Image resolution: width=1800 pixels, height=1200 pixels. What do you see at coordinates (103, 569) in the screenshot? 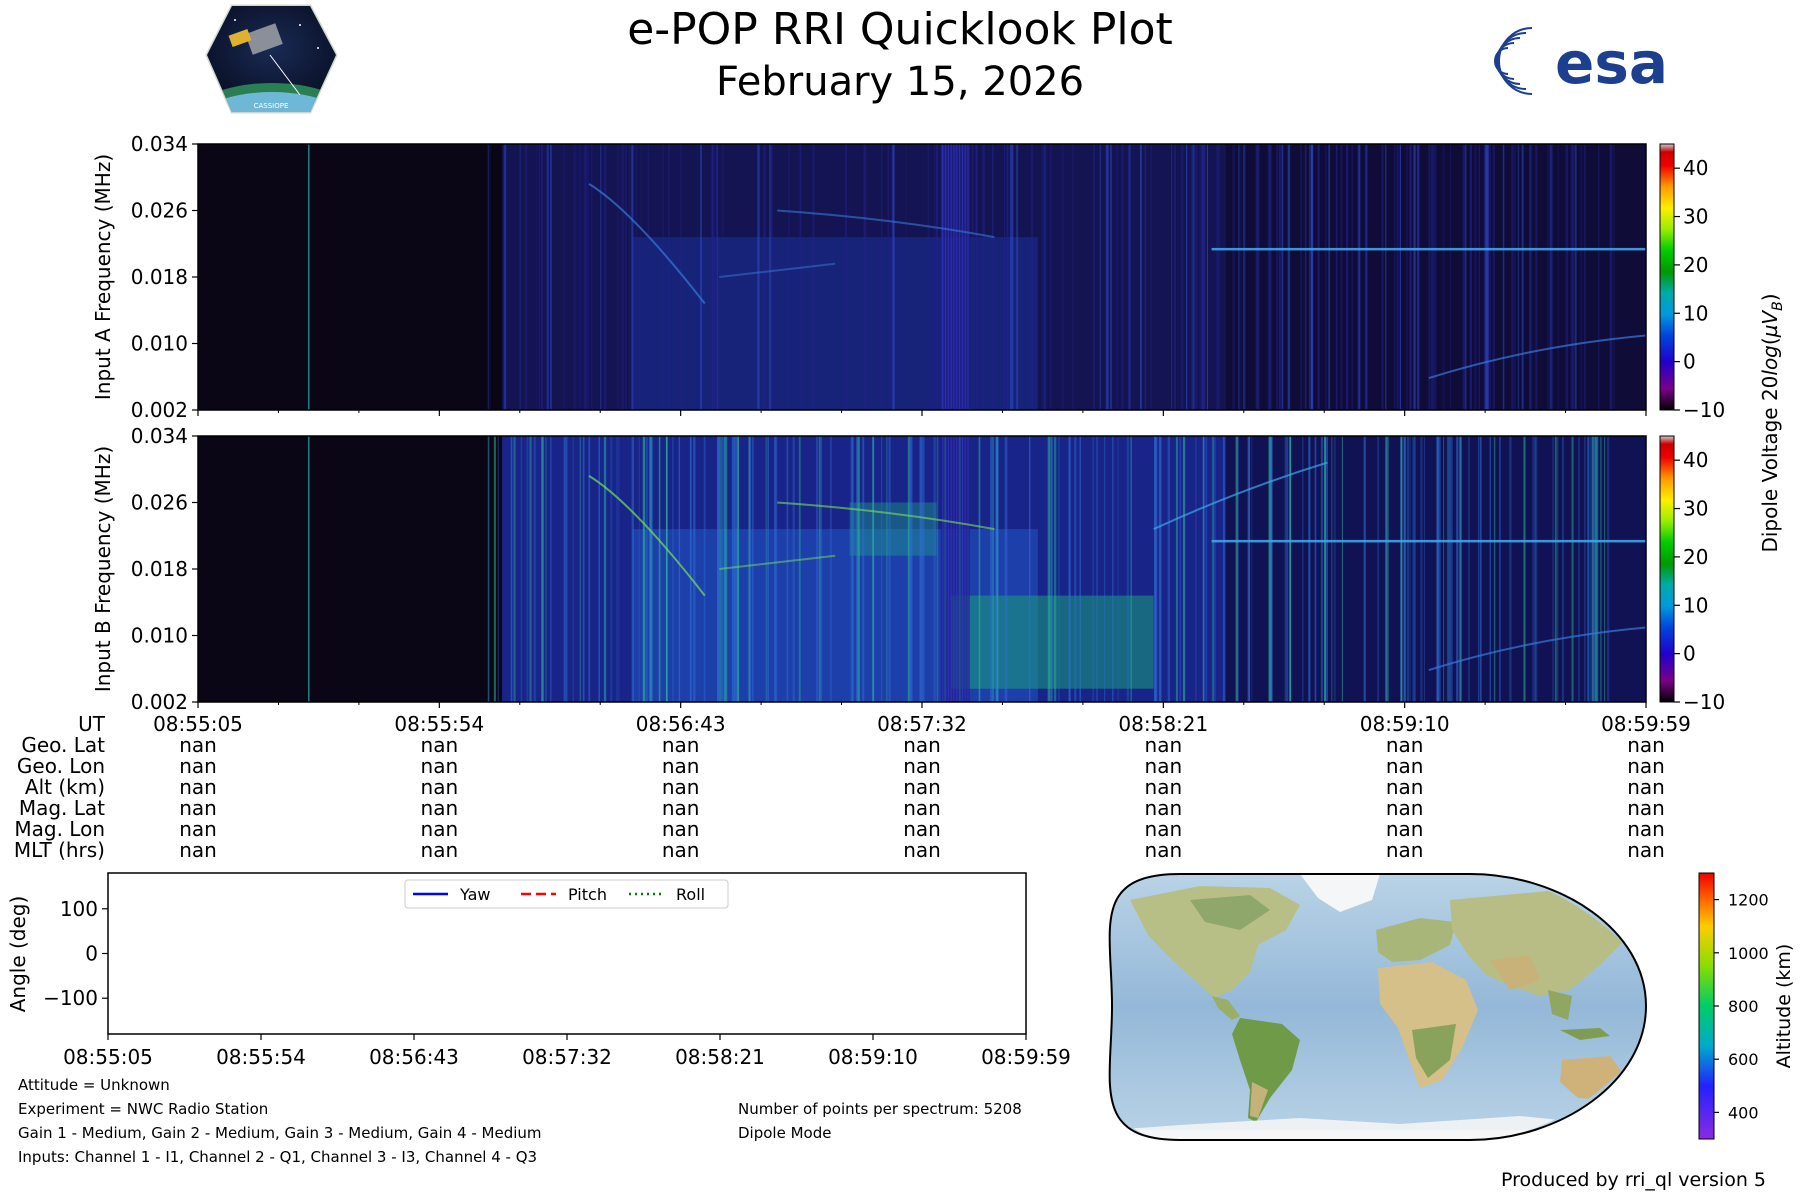
I see `spectrogram-b-ylabel: Input B Frequency (MHz)` at bounding box center [103, 569].